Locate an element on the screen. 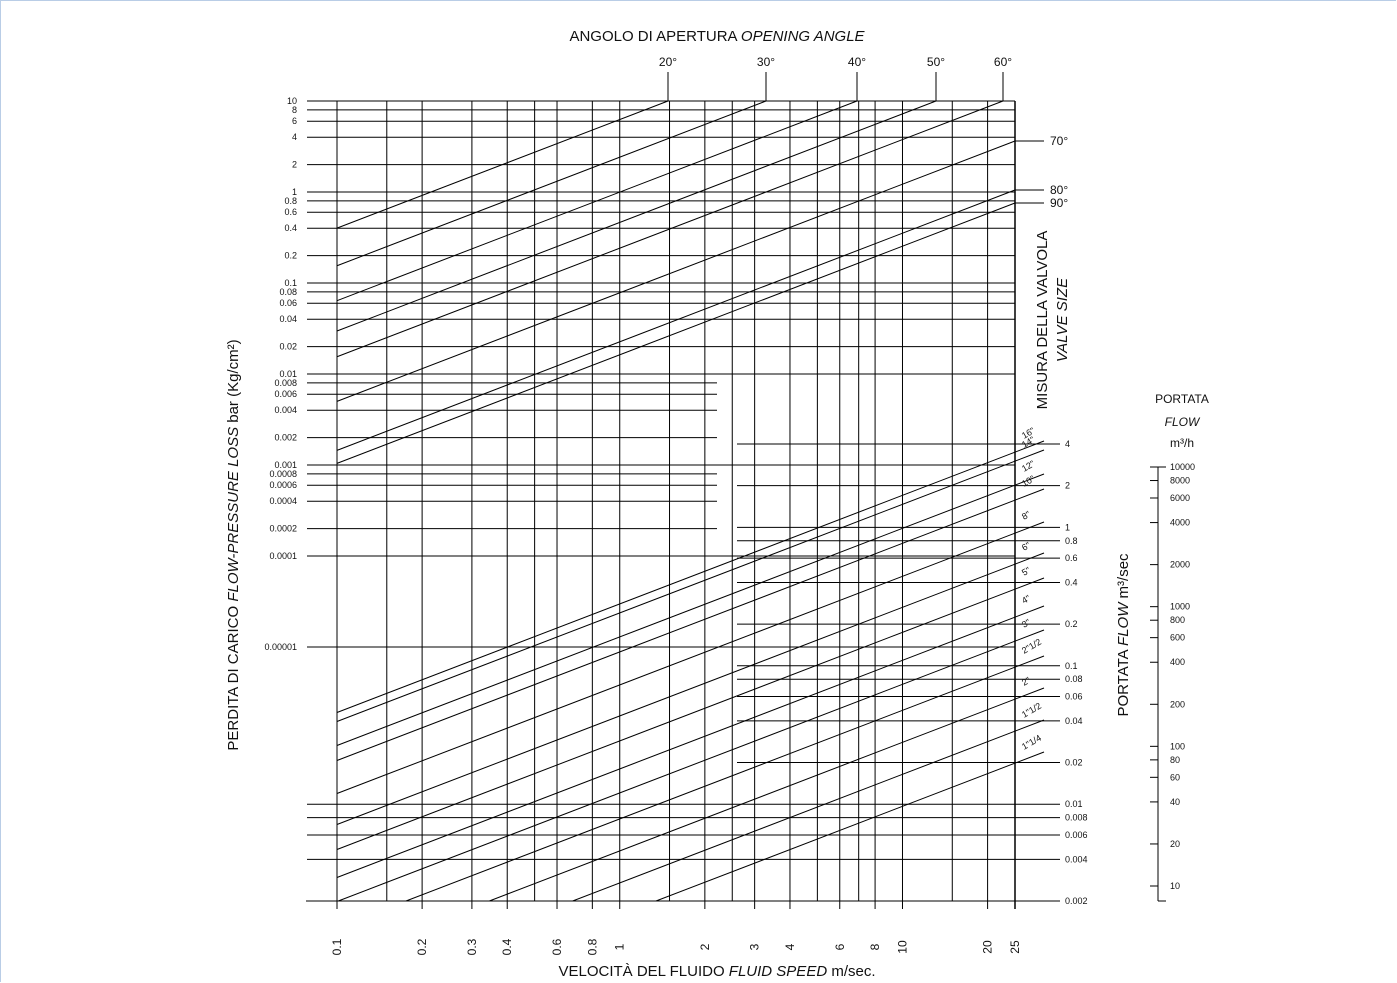 This screenshot has width=1397, height=983. angle-label: 60° is located at coordinates (1003, 62).